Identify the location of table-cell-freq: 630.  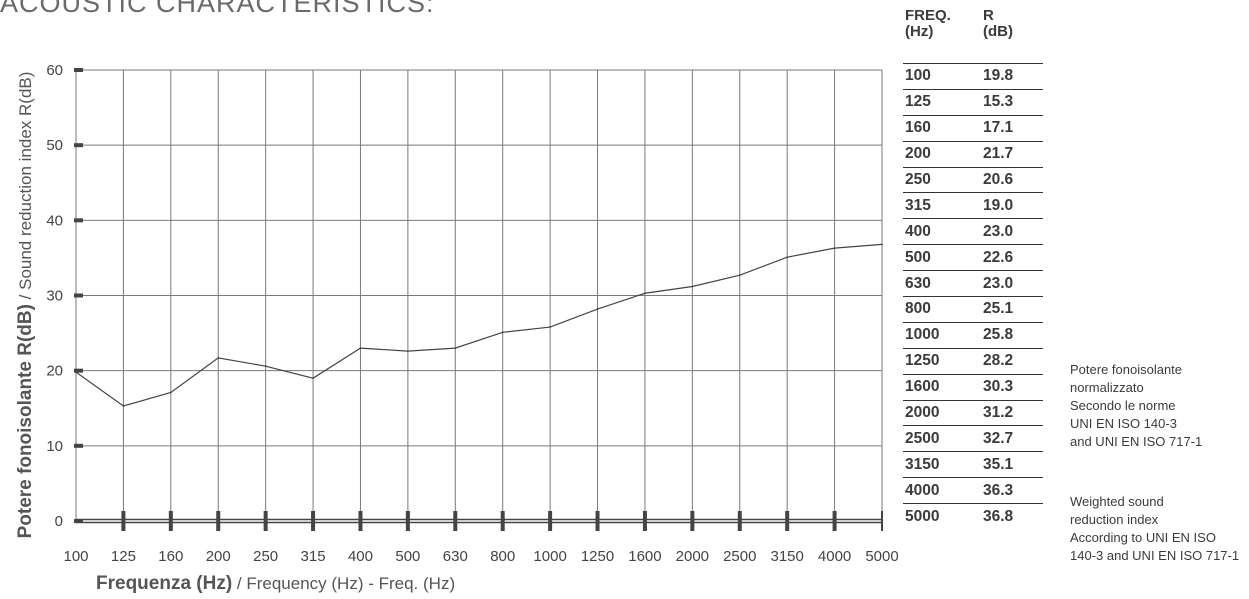
(918, 283).